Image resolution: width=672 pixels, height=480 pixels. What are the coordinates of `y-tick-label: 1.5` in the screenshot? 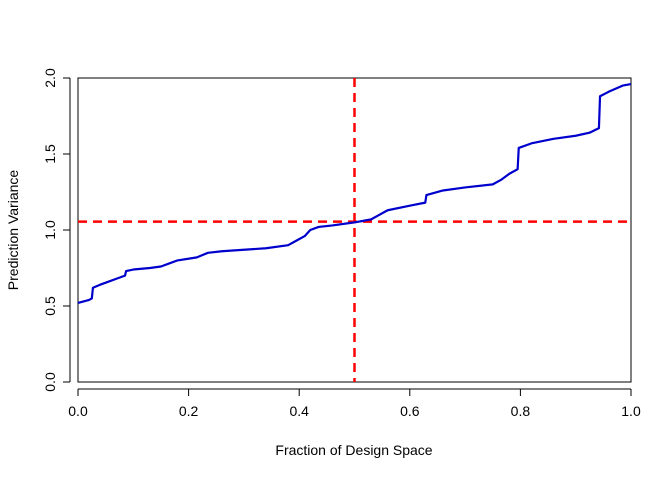 It's located at (50, 154).